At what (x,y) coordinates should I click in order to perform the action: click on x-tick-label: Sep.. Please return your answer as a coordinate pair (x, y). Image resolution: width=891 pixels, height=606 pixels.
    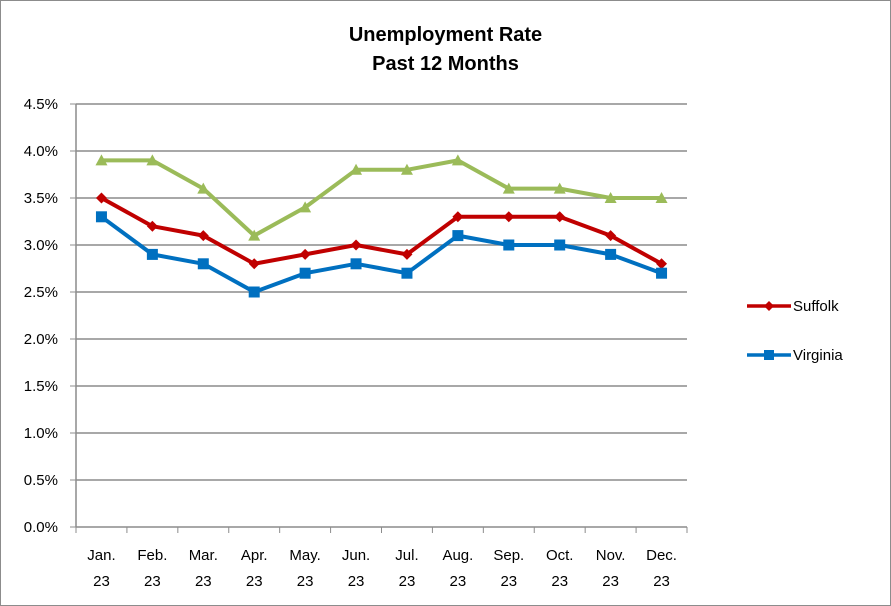
    Looking at the image, I should click on (508, 555).